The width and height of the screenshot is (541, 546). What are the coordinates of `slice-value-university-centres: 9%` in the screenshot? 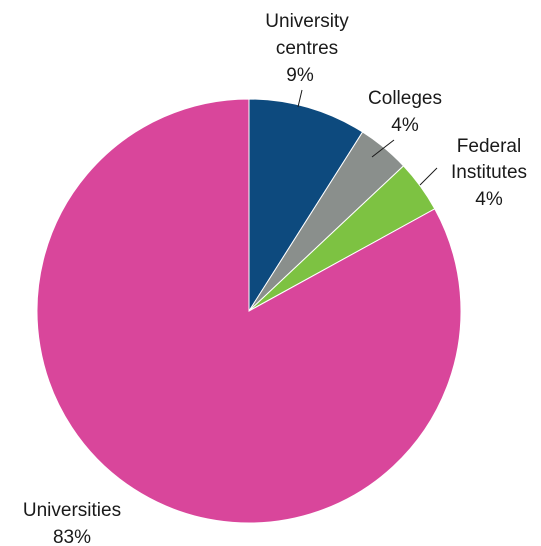 It's located at (300, 75).